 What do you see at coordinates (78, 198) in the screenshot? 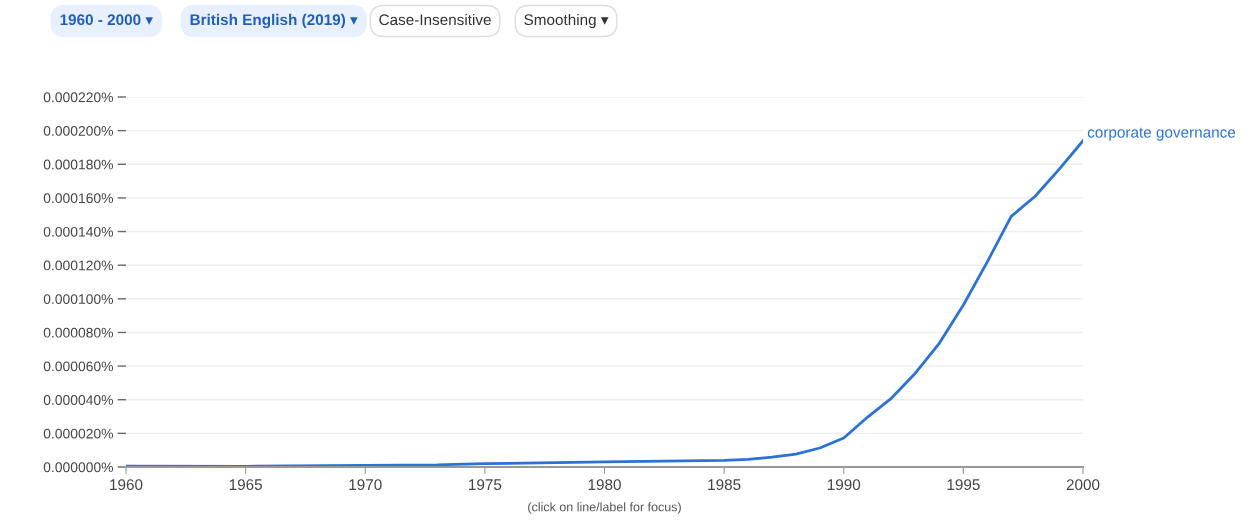
I see `y-tick-label: 0.000160%` at bounding box center [78, 198].